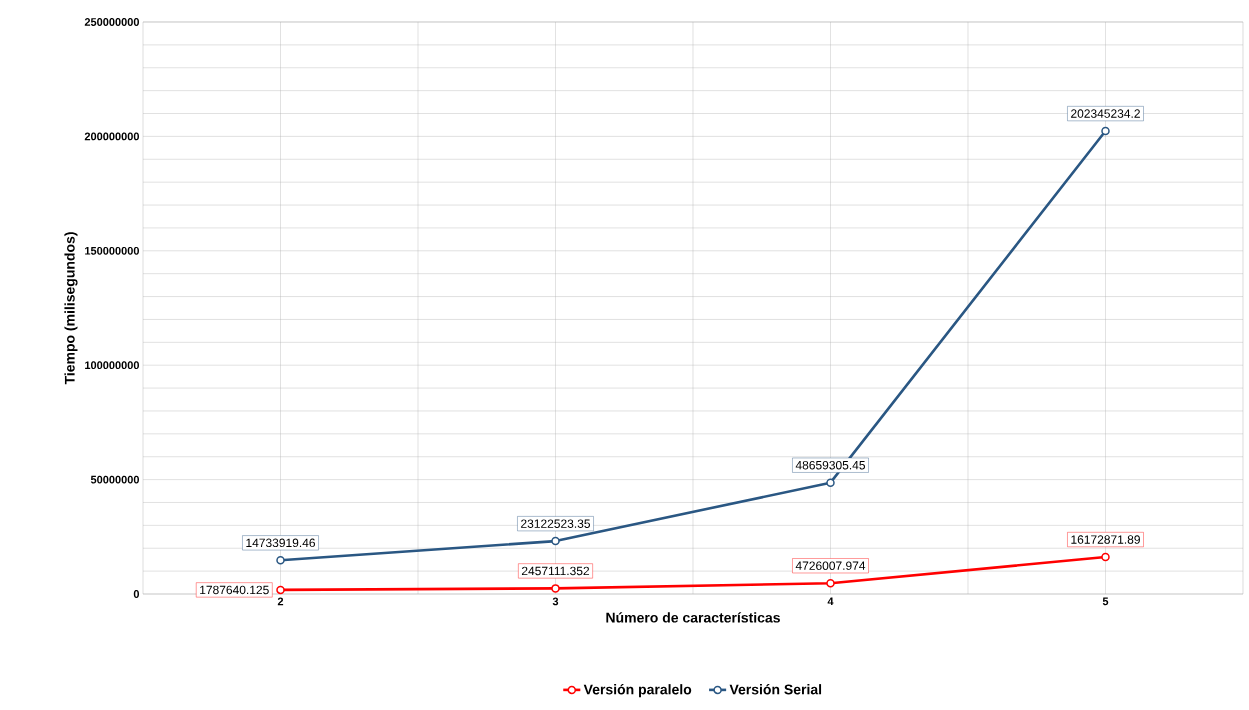 The width and height of the screenshot is (1249, 710). I want to click on data-label: 1787640.125, so click(234, 590).